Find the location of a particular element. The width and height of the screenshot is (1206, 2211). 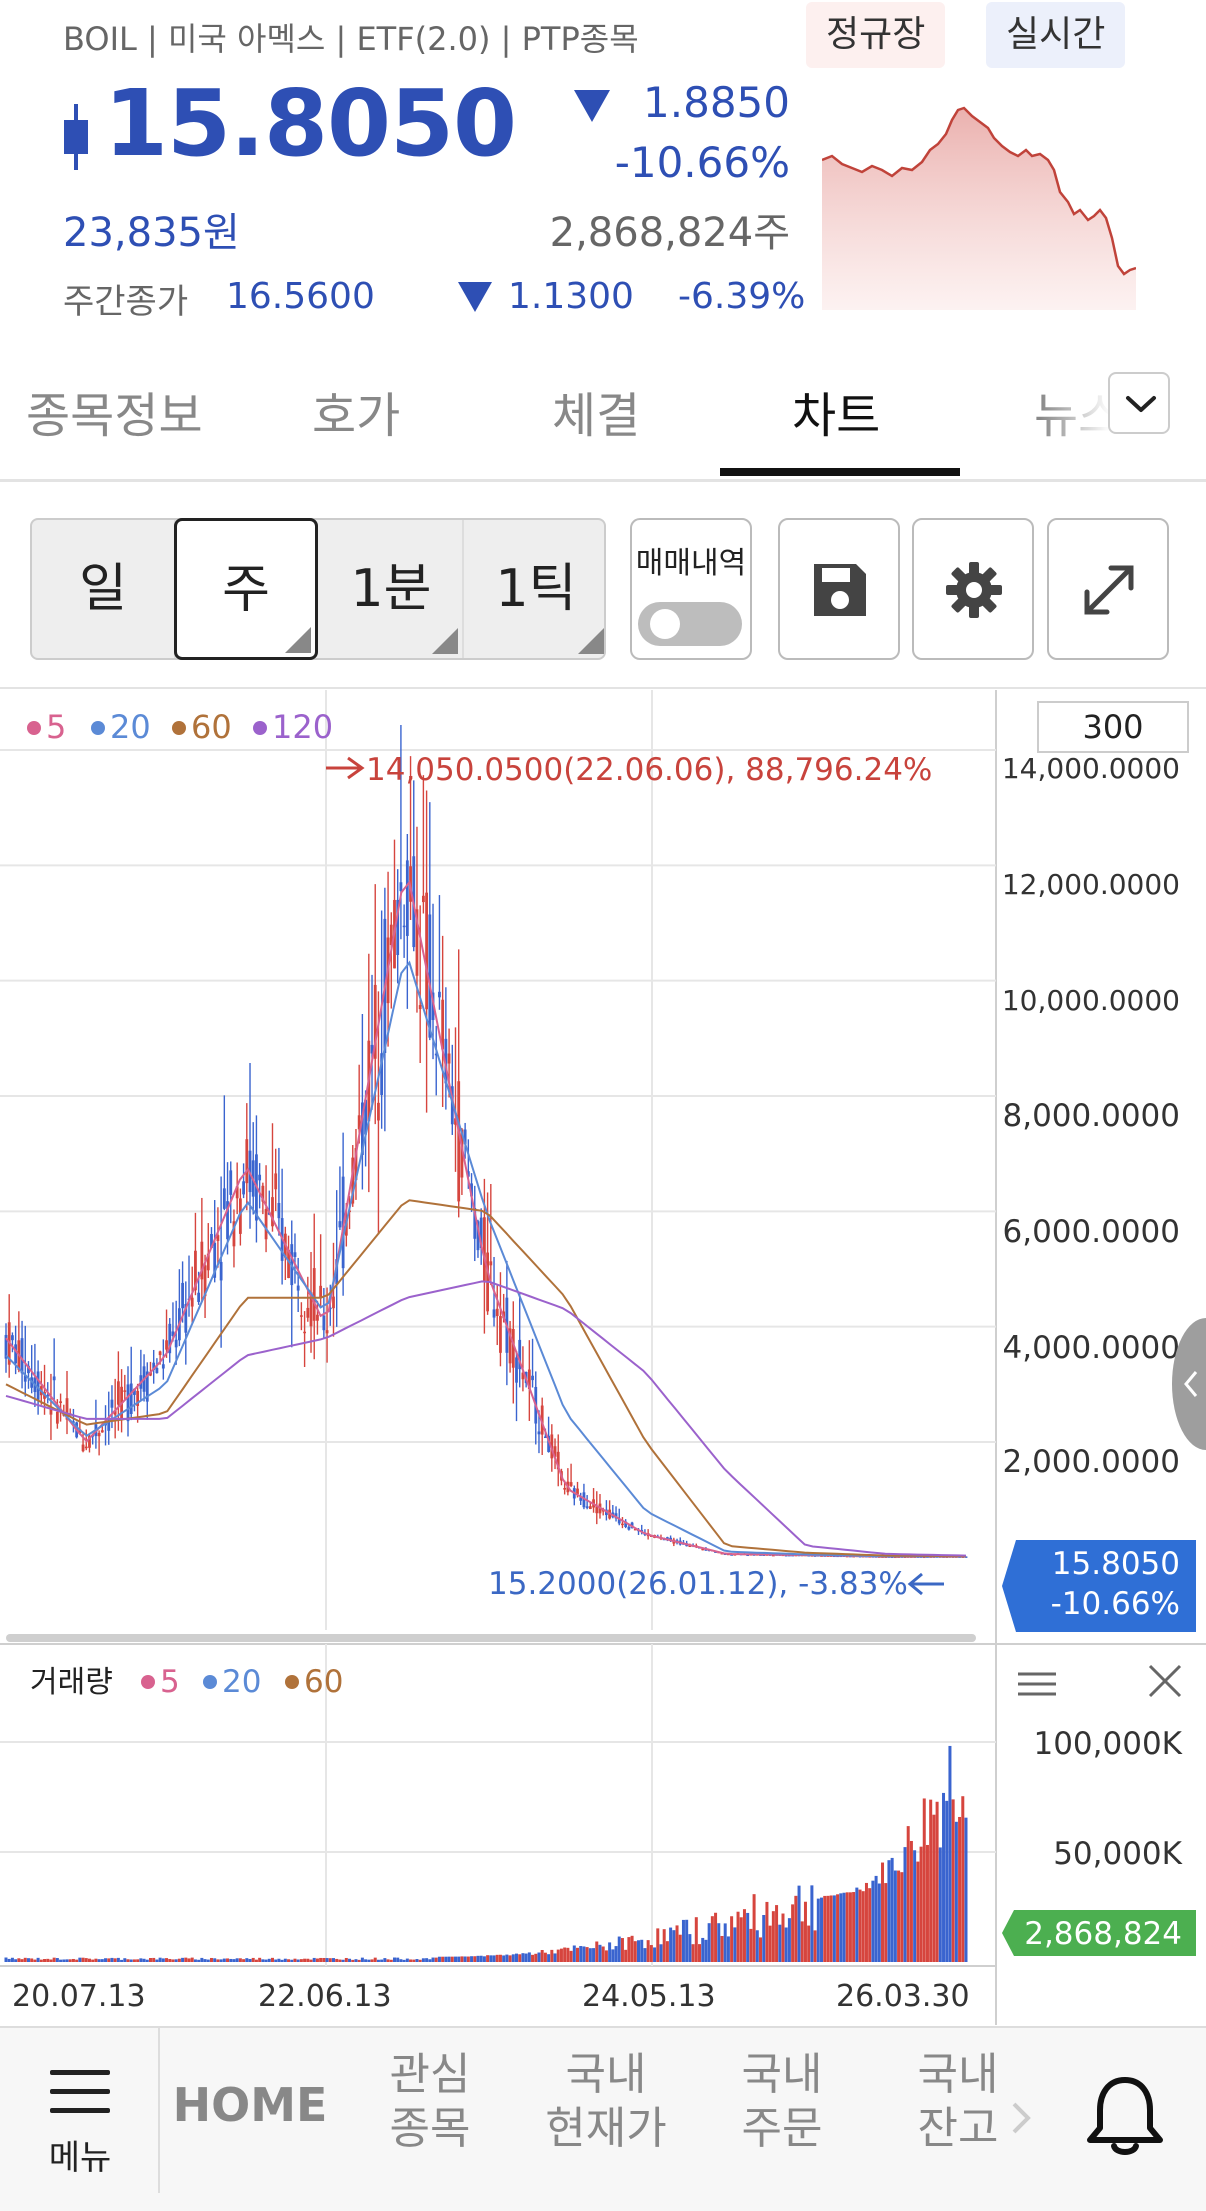

current-volume-tag: 2,868,824 is located at coordinates (1099, 1933).